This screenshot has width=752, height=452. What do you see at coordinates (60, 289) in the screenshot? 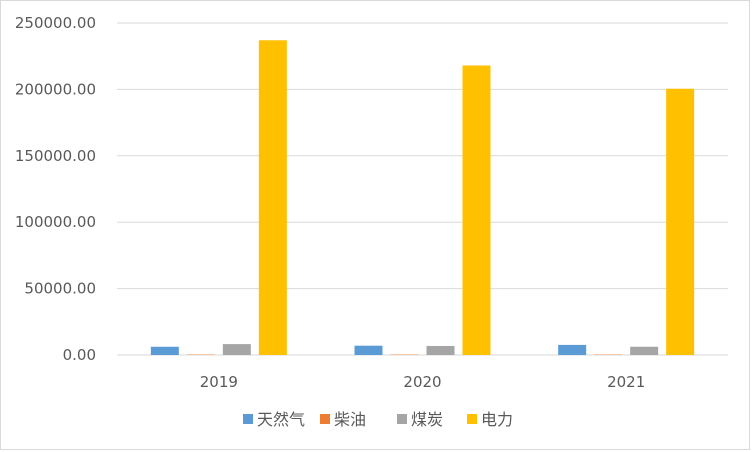
I see `y-tick-label: 50000.00` at bounding box center [60, 289].